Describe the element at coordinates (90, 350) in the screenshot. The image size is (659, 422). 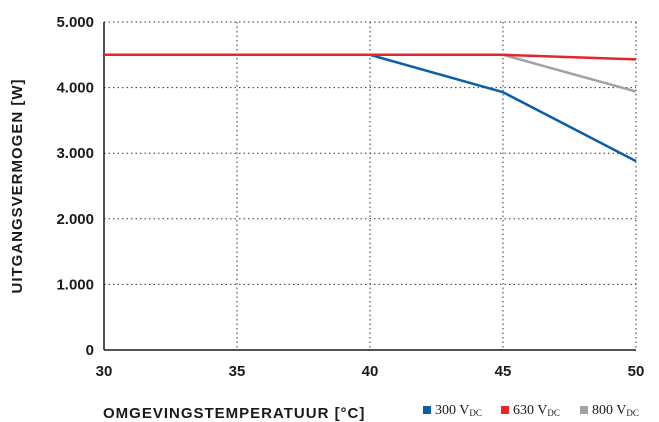
I see `y-tick-label: 0` at that location.